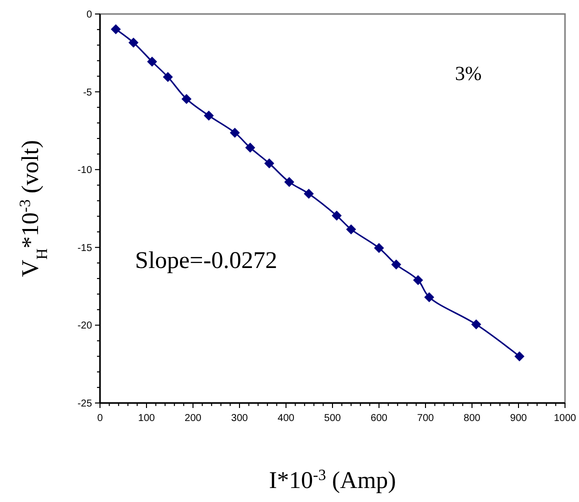 Image resolution: width=579 pixels, height=502 pixels. Describe the element at coordinates (85, 170) in the screenshot. I see `y-tick-label: -10` at that location.